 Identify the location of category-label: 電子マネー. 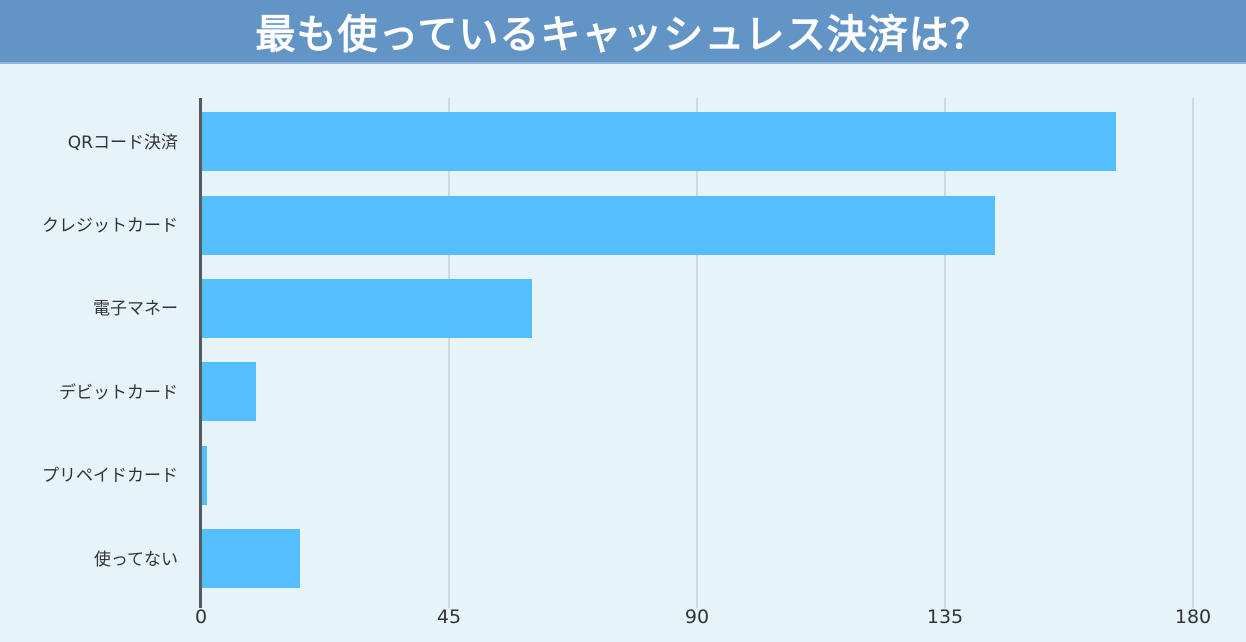
(135, 309).